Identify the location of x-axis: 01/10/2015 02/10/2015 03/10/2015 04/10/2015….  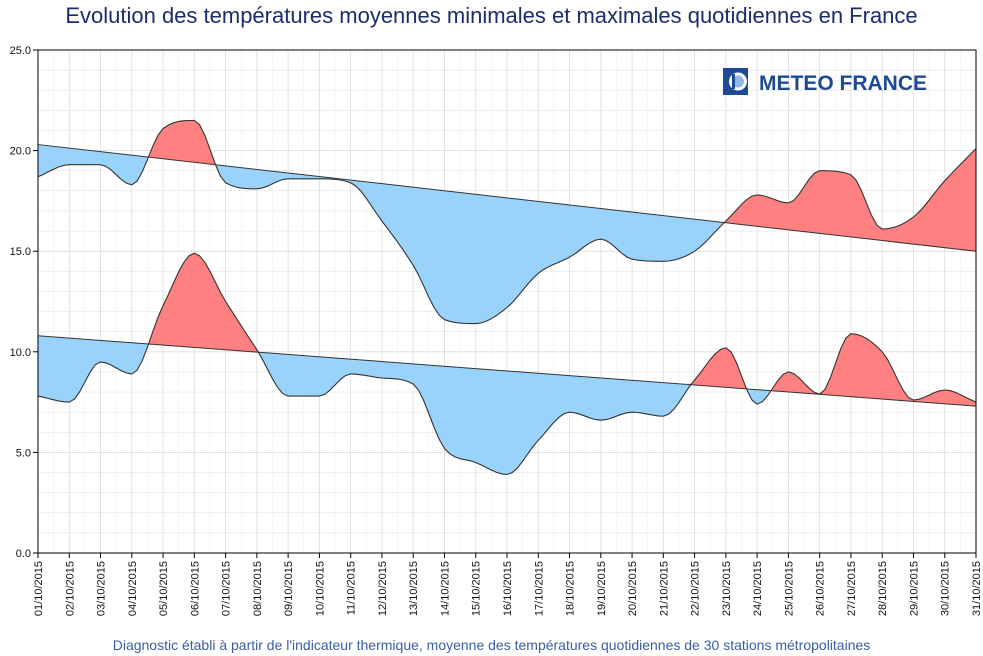
(508, 584).